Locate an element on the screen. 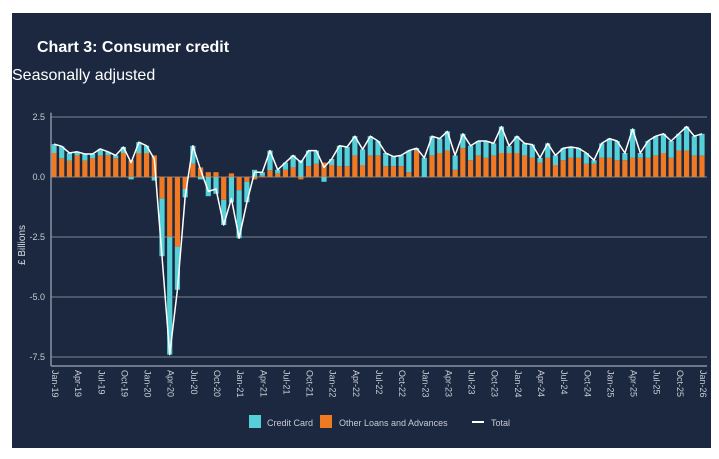  legend-total-label: Total is located at coordinates (500, 423).